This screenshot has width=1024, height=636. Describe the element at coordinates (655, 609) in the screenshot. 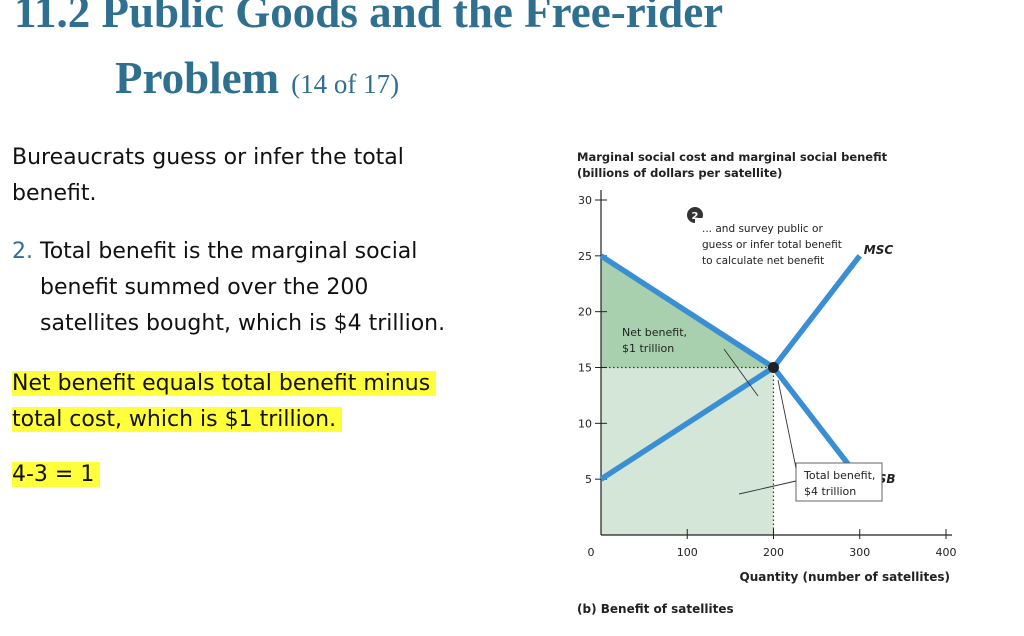

I see `chart-caption: (b) Benefit of satellites` at that location.